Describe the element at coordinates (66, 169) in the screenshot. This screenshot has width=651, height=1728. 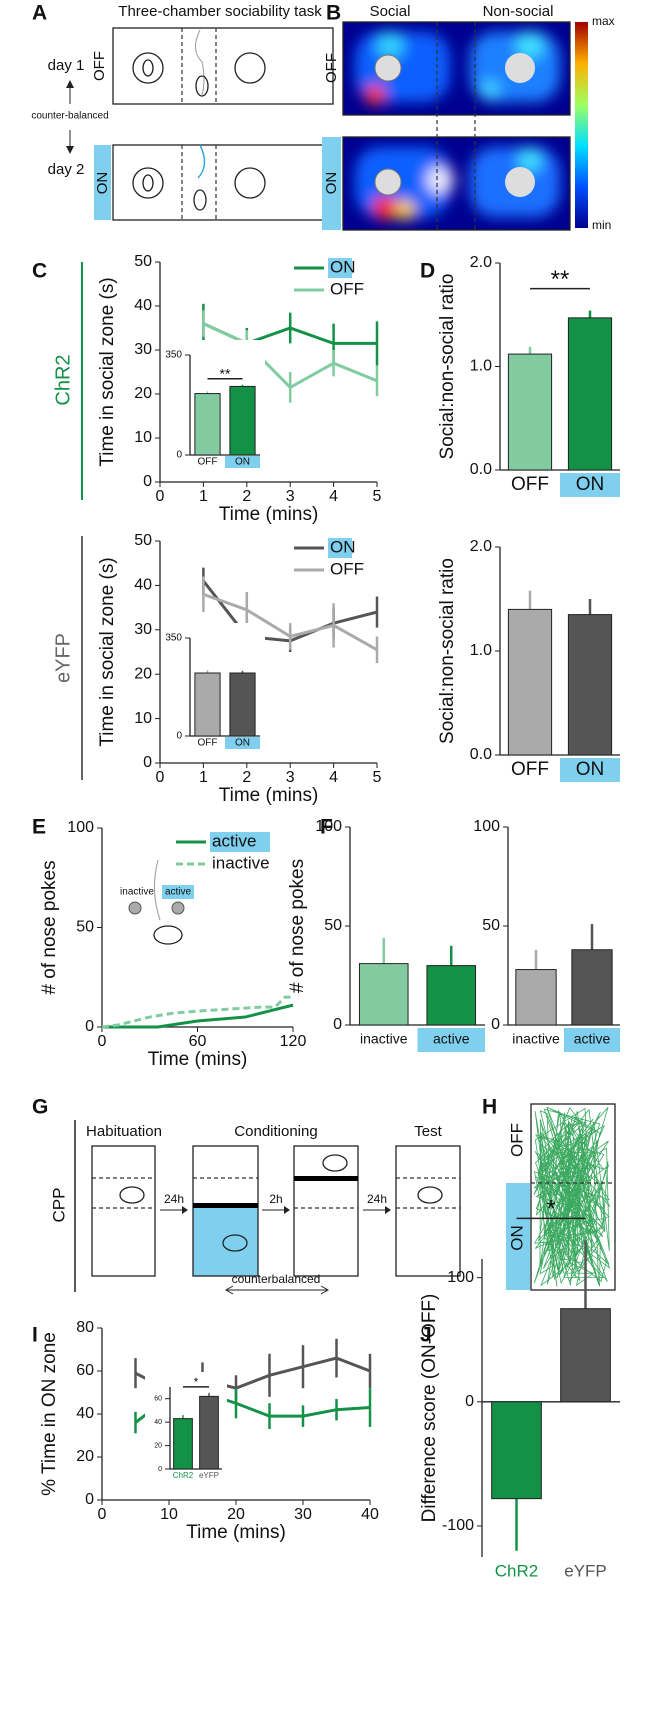
I see `day-label: day 2` at that location.